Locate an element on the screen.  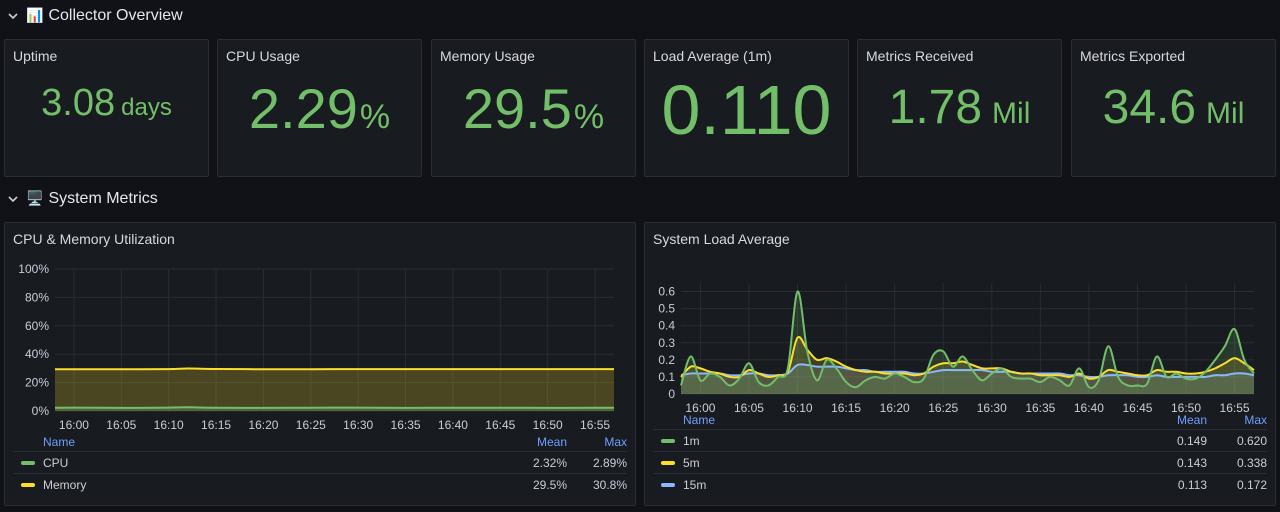
stat-panel-load-average: Load Average (1m) 0.110 is located at coordinates (746, 108).